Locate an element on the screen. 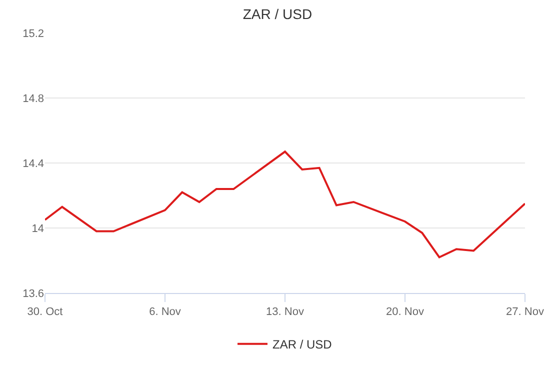 This screenshot has width=555, height=370. y-tick-label: 14.4 is located at coordinates (33, 164).